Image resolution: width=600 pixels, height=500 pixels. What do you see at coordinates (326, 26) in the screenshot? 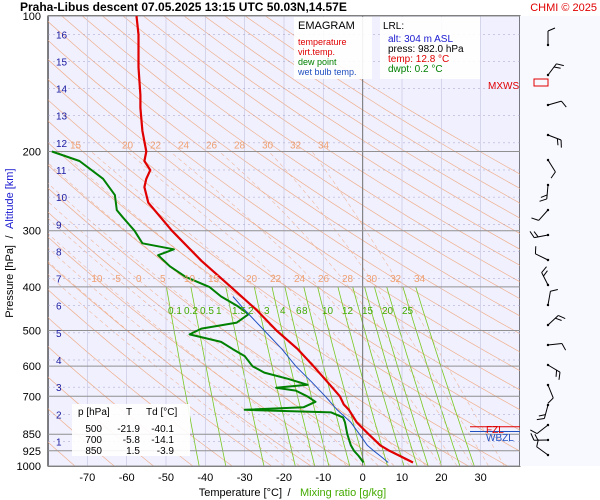
I see `legend-title: EMAGRAM` at bounding box center [326, 26].